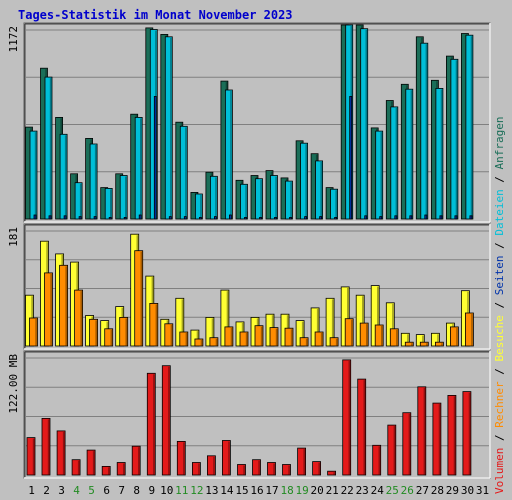  Describe the element at coordinates (271, 490) in the screenshot. I see `x-tick-label-day-17: 17` at that location.